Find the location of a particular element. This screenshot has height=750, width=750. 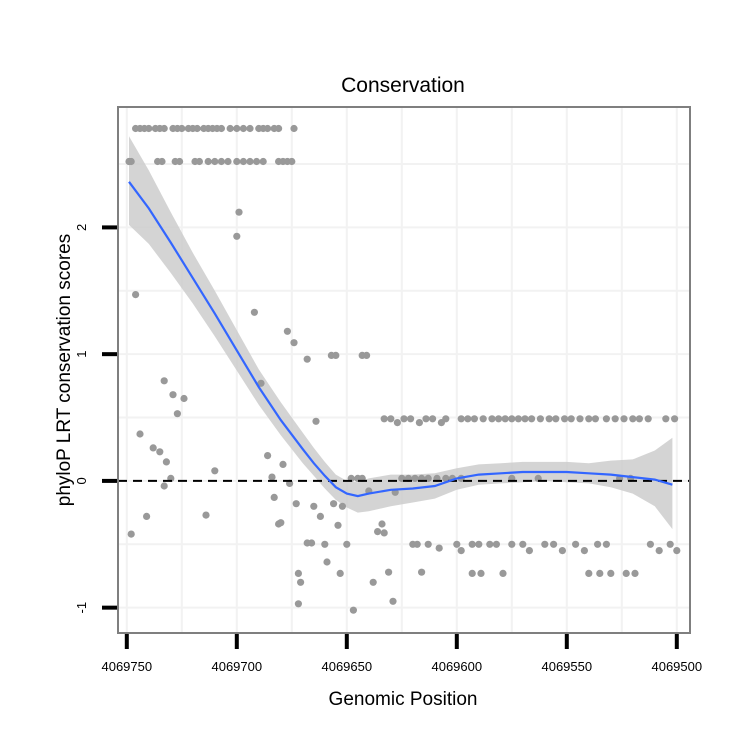

y-tick-label: 2 is located at coordinates (81, 227).